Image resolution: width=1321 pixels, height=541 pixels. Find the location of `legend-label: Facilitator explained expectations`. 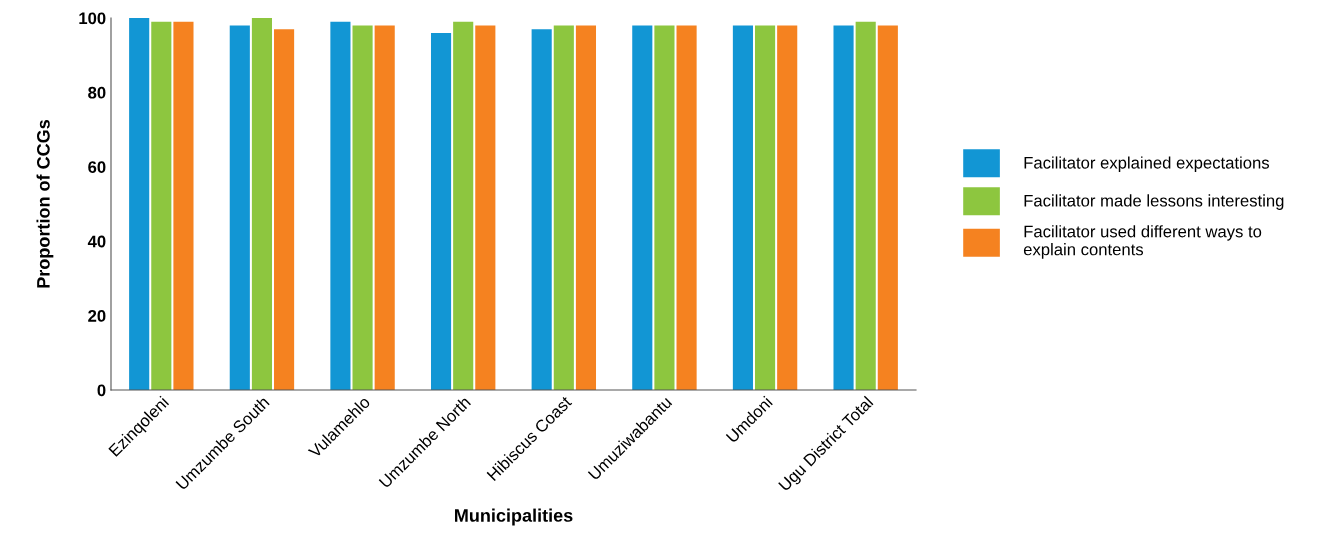

legend-label: Facilitator explained expectations is located at coordinates (1147, 164).